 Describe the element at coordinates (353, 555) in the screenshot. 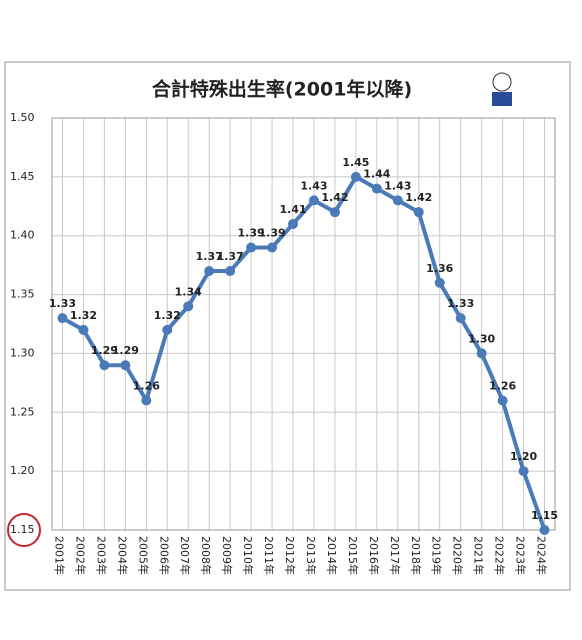

I see `x-tick-label: 2015年` at that location.